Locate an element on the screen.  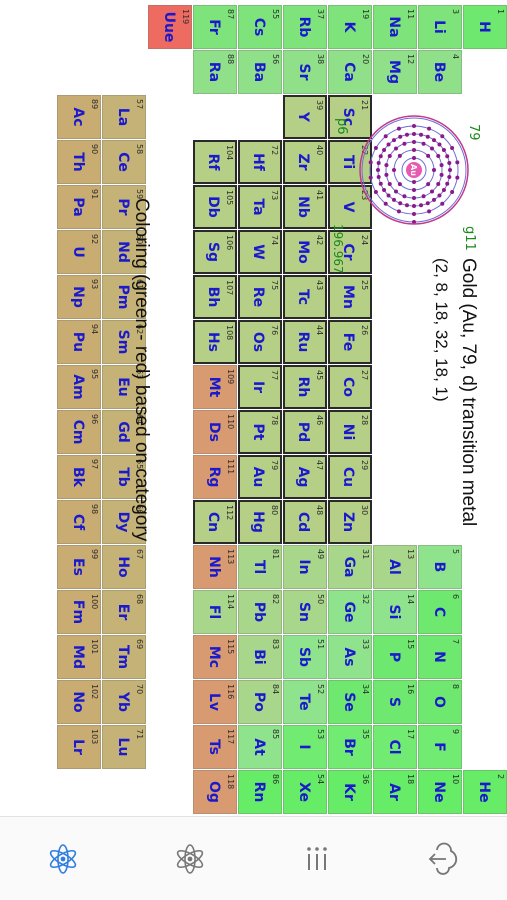
element-cell-fr: 87 Fr is located at coordinates (215, 27).